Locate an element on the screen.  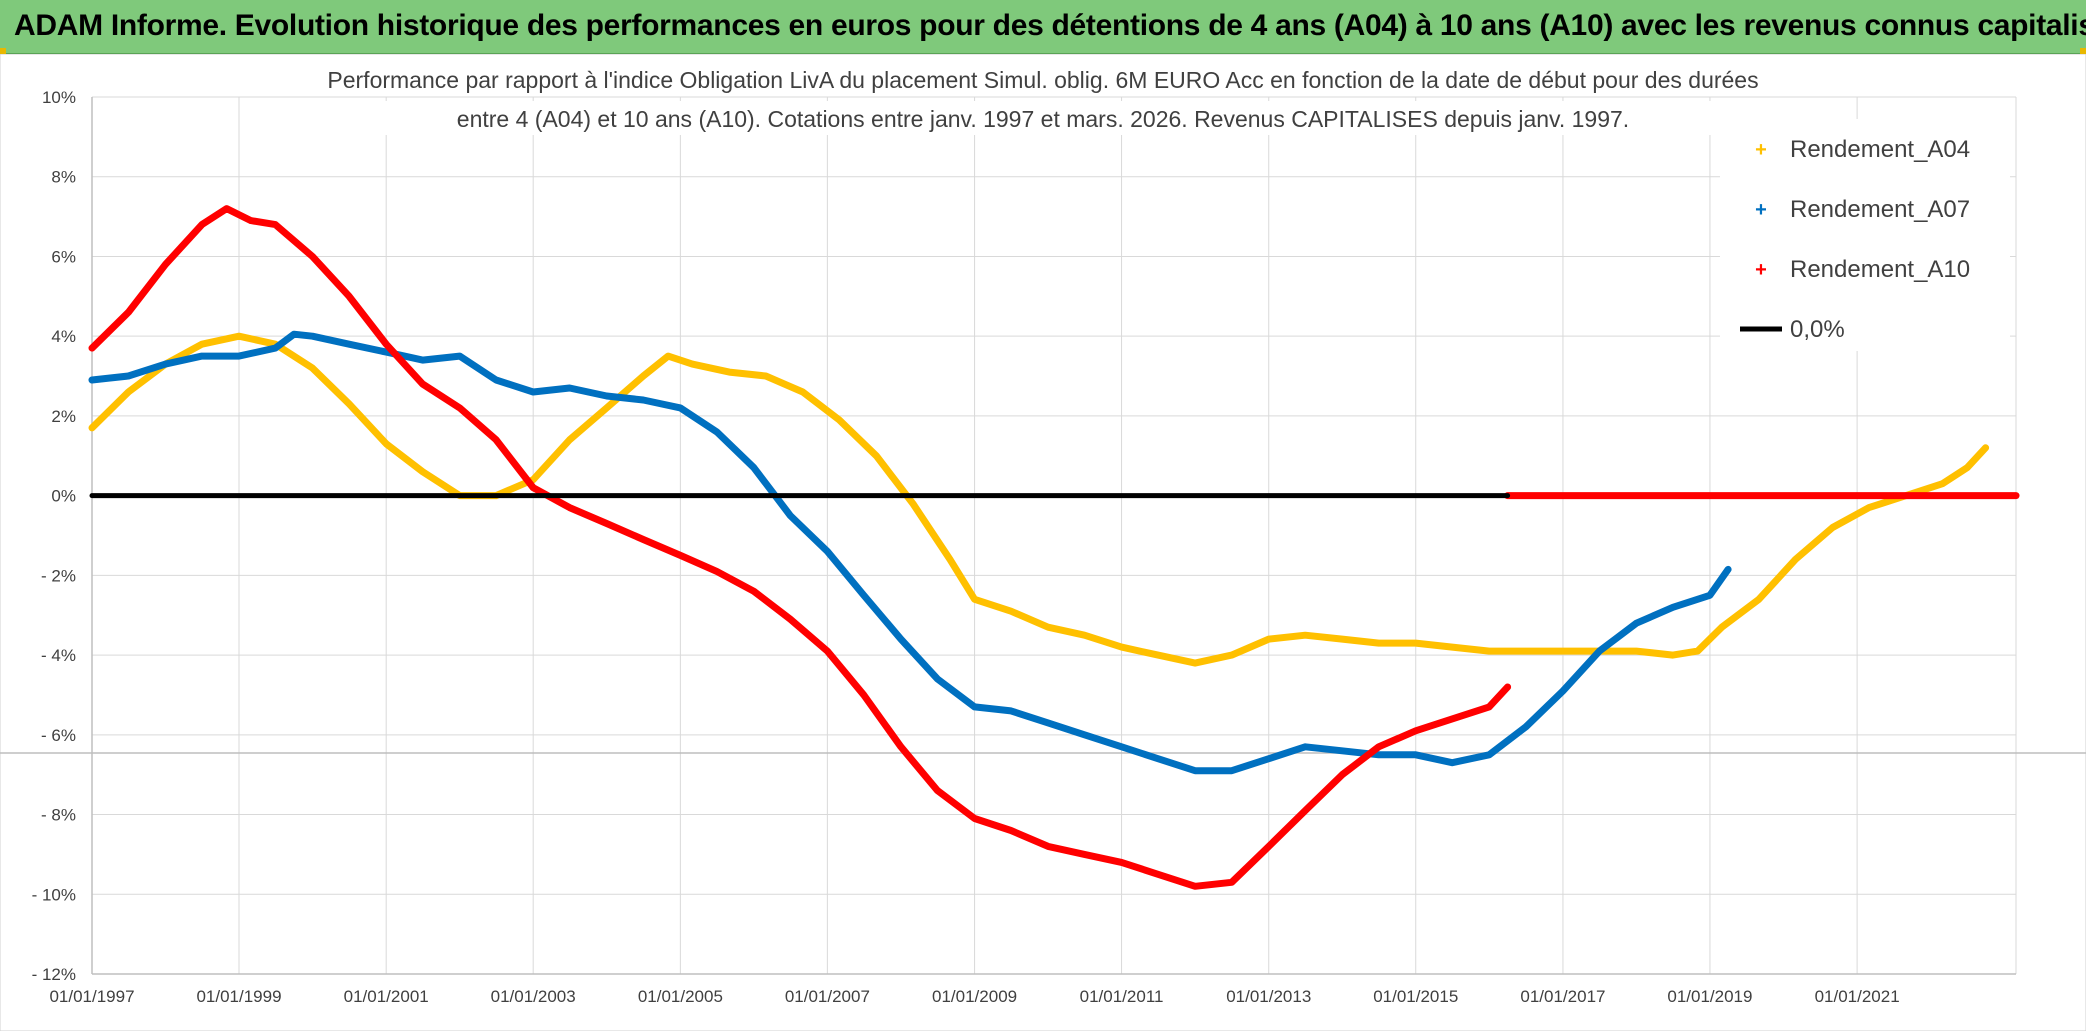
x-tick-label: 01/01/1997 is located at coordinates (91, 996).